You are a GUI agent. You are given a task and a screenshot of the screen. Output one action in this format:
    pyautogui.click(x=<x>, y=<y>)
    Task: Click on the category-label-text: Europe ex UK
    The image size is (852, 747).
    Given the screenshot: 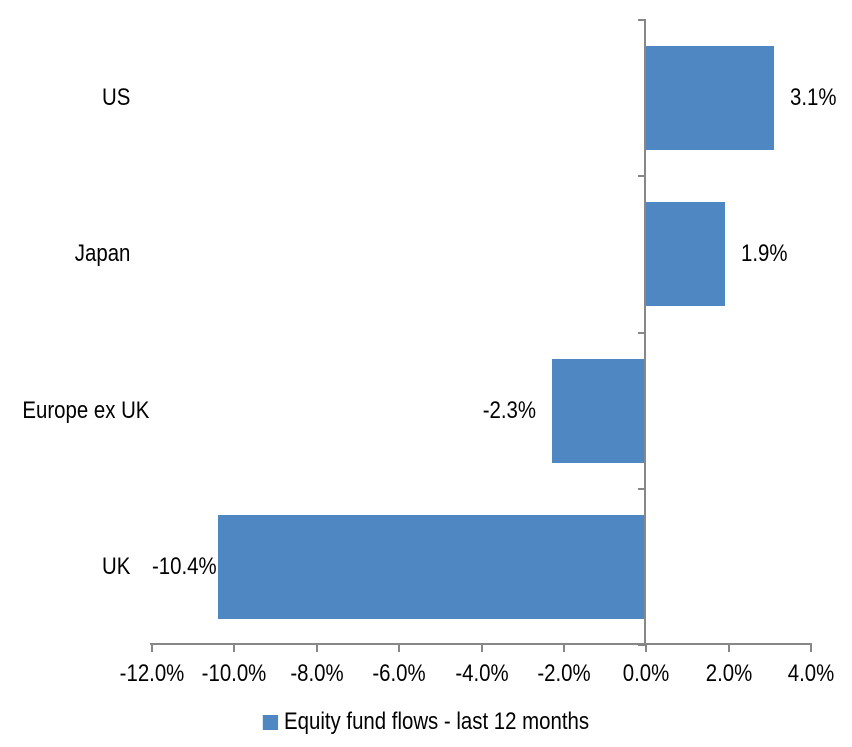 What is the action you would take?
    pyautogui.click(x=86, y=410)
    